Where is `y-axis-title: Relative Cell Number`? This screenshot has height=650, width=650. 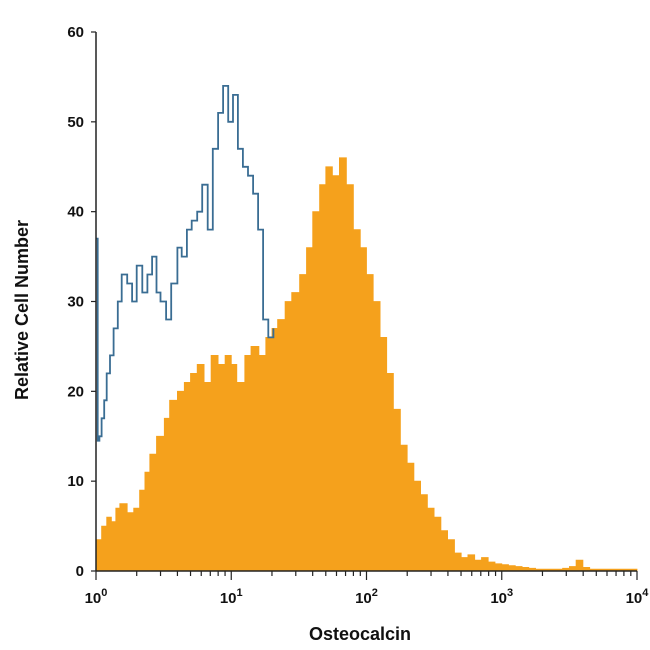 y-axis-title: Relative Cell Number is located at coordinates (22, 310).